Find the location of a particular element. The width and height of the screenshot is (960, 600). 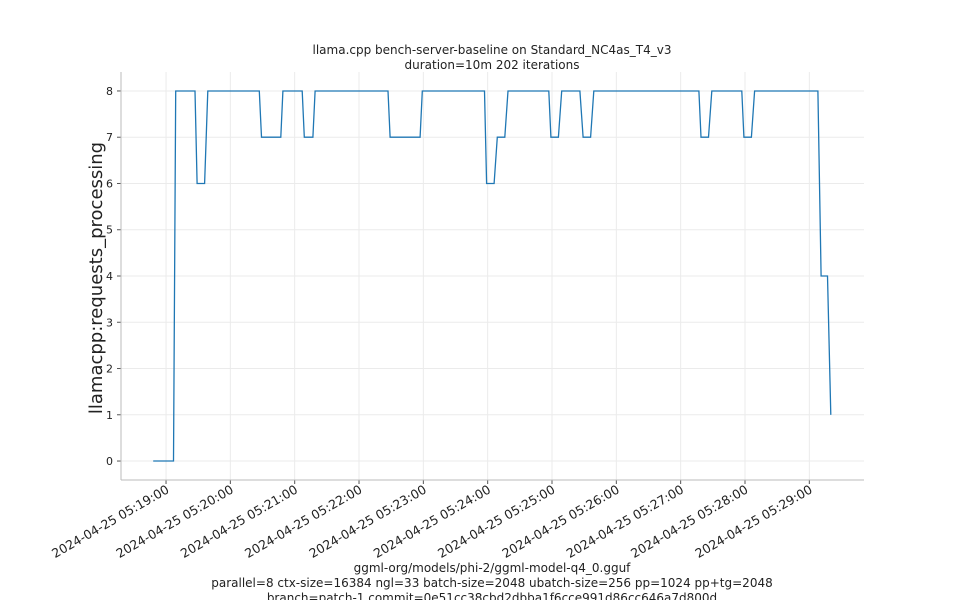

y-tick-label: 3 is located at coordinates (109, 322).